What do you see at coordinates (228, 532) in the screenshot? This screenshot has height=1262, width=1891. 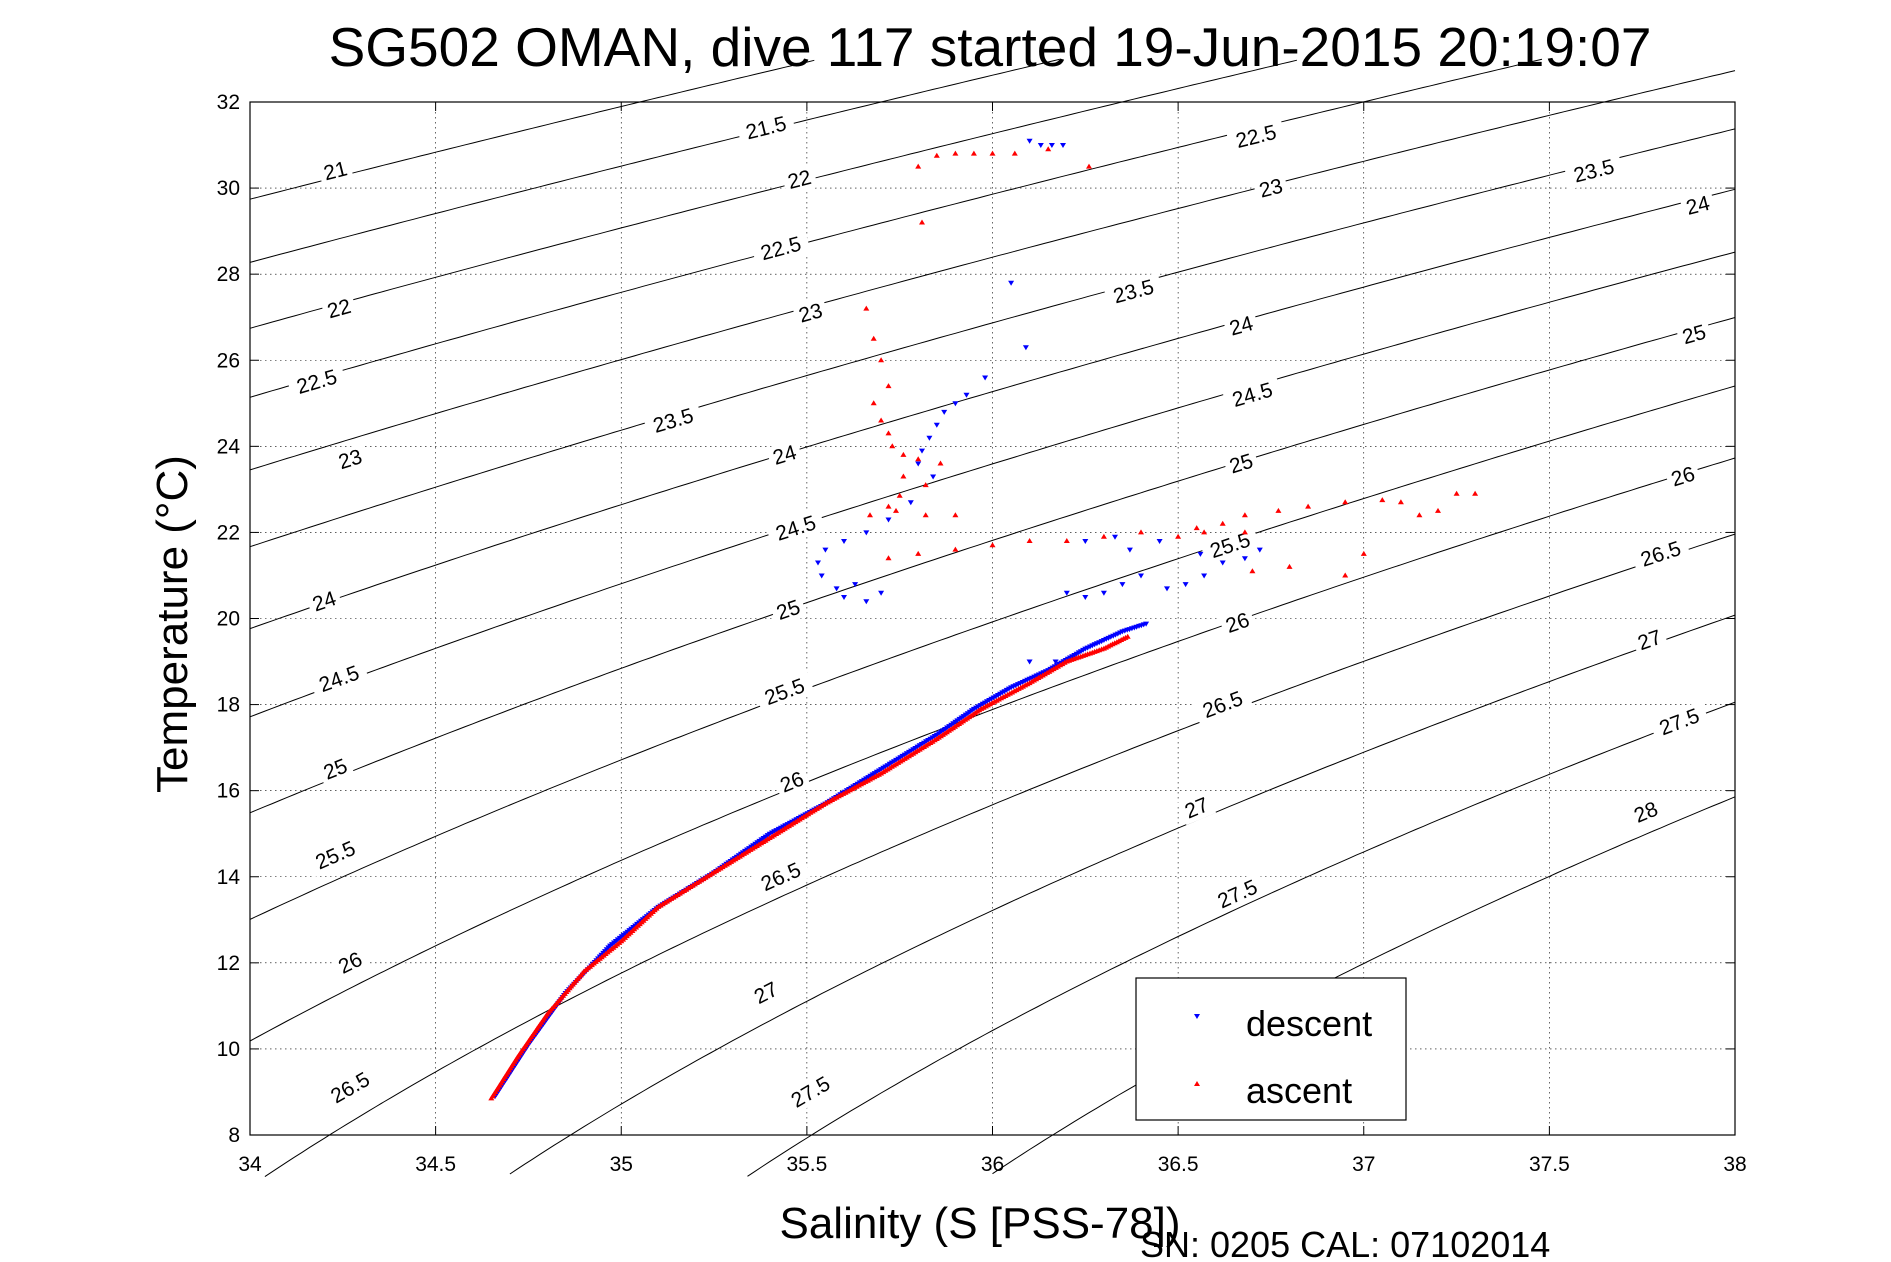 I see `y-tick-label: 22` at bounding box center [228, 532].